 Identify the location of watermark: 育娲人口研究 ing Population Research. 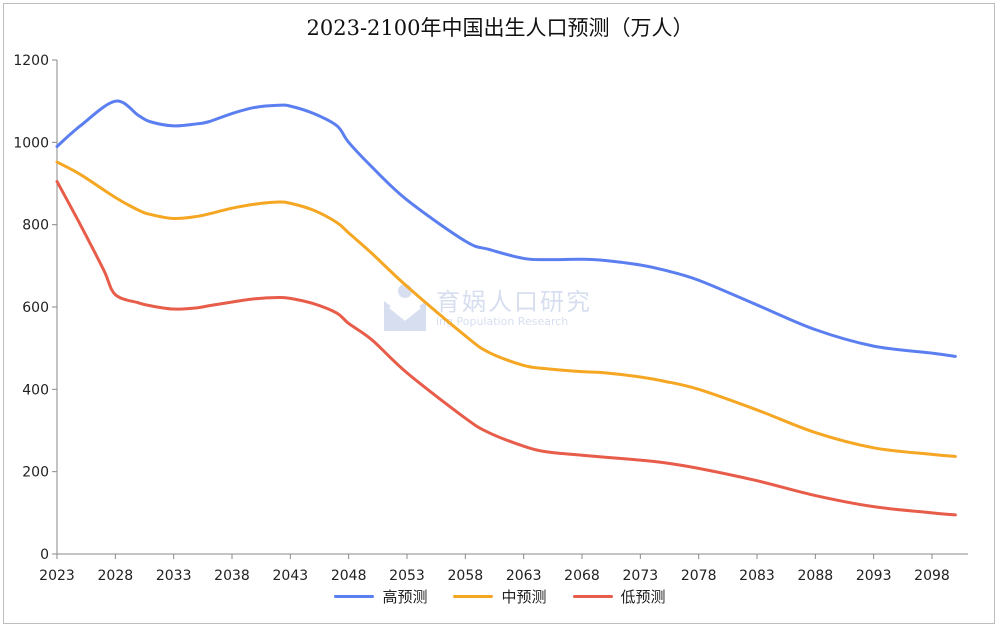
(487, 308).